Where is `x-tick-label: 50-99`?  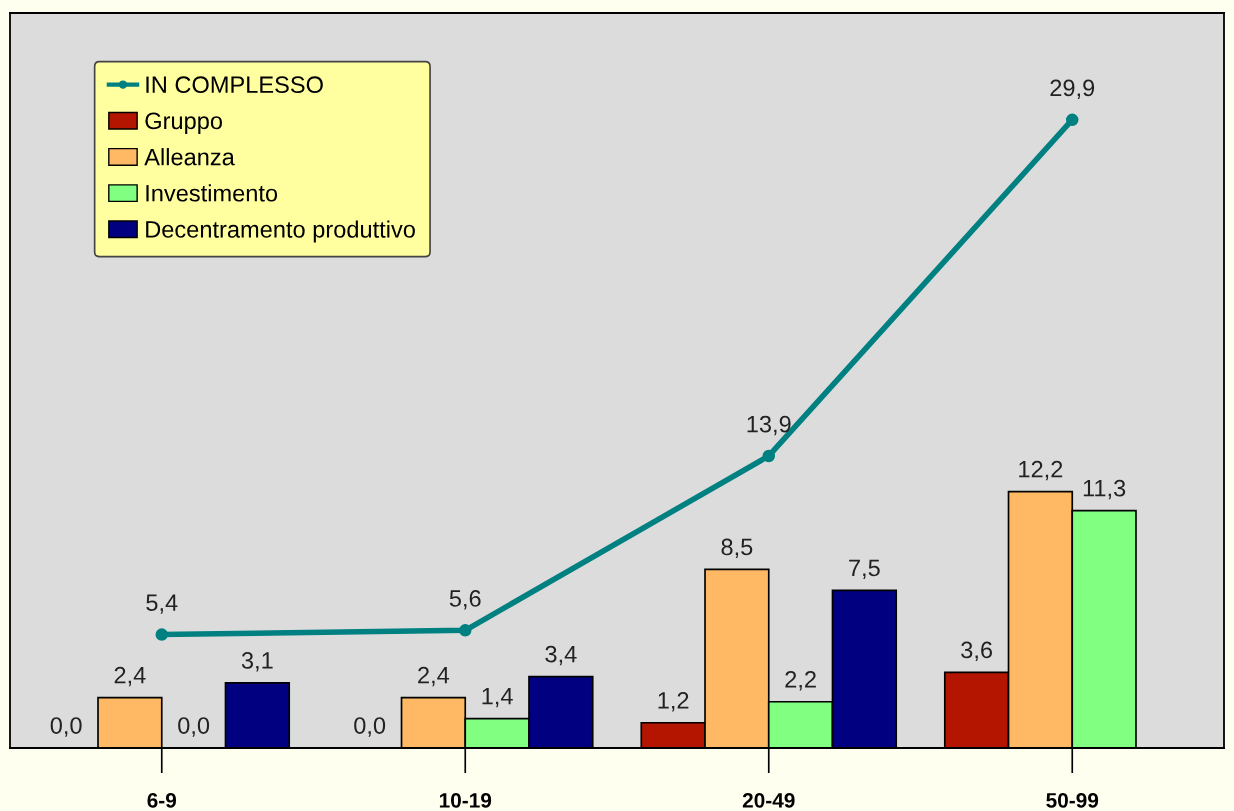 x-tick-label: 50-99 is located at coordinates (1072, 800).